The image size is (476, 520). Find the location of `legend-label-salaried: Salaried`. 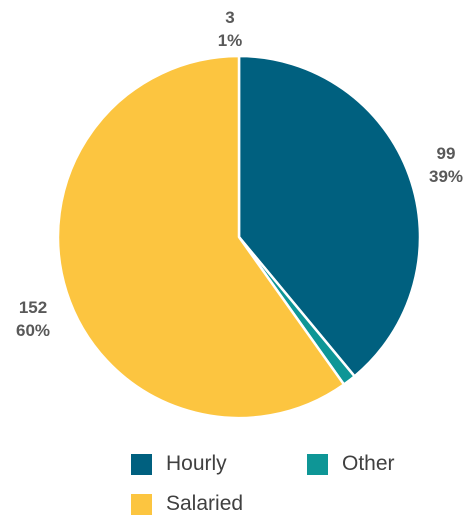

legend-label-salaried: Salaried is located at coordinates (205, 503).